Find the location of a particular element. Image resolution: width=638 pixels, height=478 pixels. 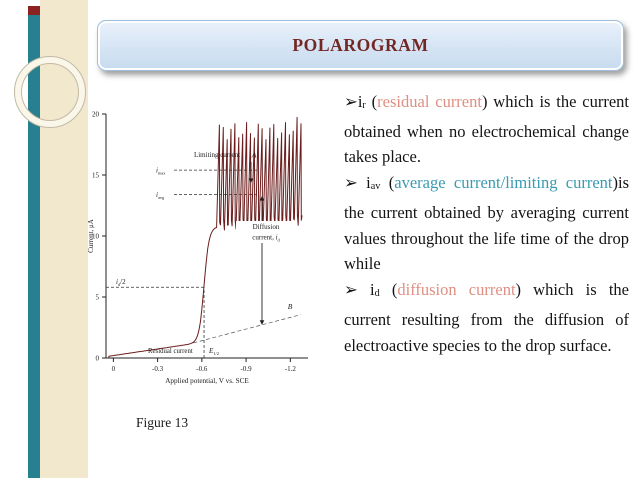

body-text-segment: diffusion current is located at coordinates (456, 290).